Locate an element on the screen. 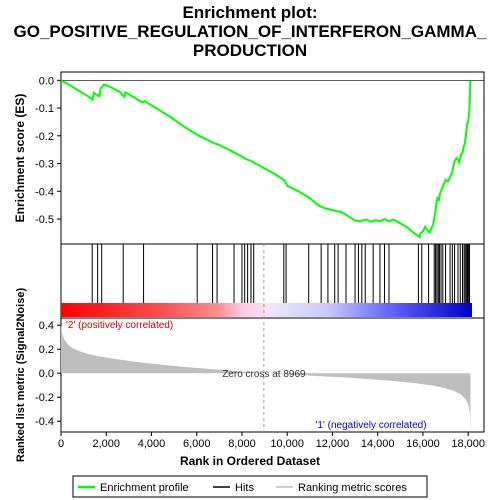 This screenshot has height=500, width=500. positive-correlation-label: '2' (positively correlated) is located at coordinates (119, 325).